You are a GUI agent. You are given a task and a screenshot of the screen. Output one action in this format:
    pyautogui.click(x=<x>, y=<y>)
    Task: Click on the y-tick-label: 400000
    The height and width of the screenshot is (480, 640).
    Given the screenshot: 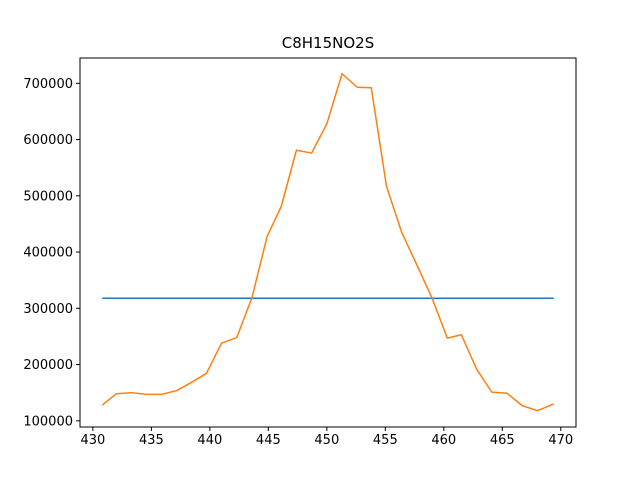 What is the action you would take?
    pyautogui.click(x=48, y=253)
    